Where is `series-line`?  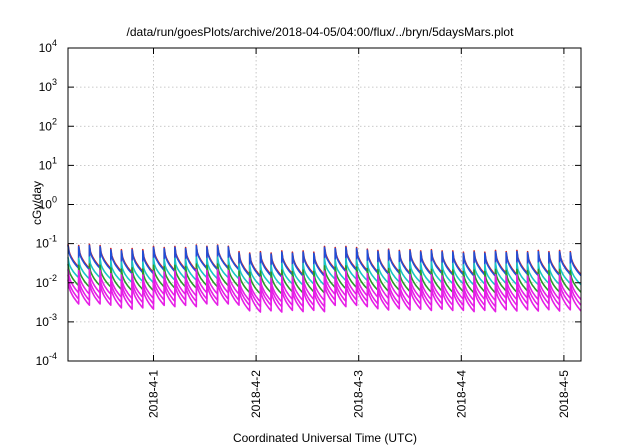 series-line is located at coordinates (324, 295).